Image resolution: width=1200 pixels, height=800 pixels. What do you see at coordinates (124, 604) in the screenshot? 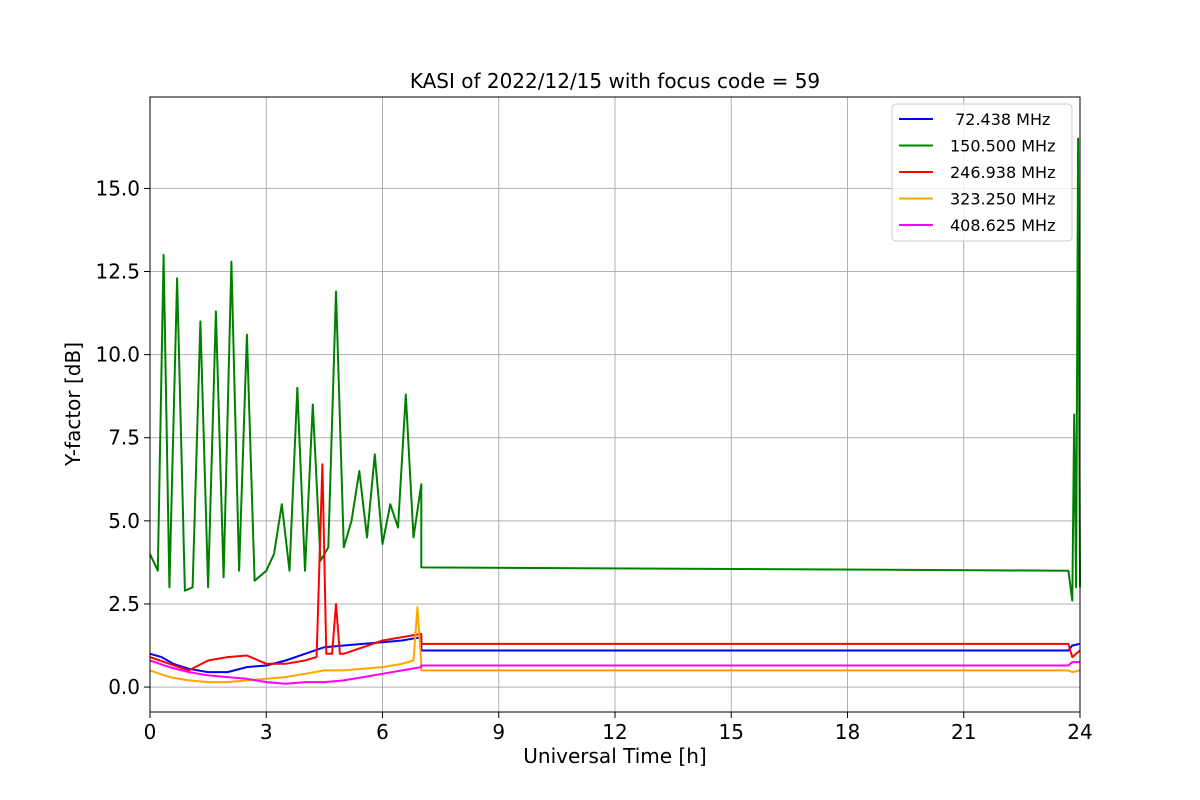
I see `y-tick-label: 2.5` at bounding box center [124, 604].